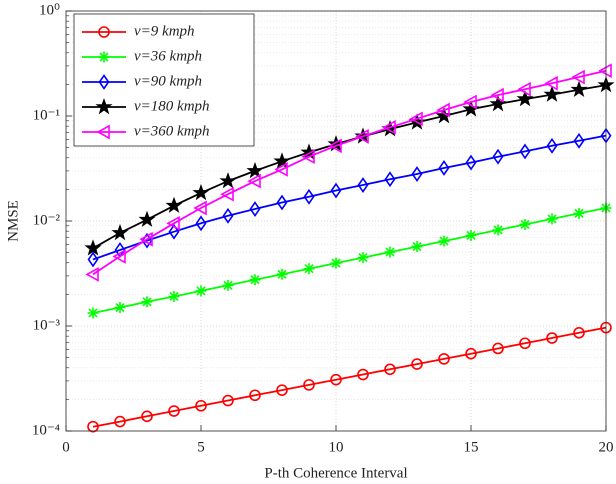  What do you see at coordinates (336, 447) in the screenshot?
I see `x-tick-label: 10` at bounding box center [336, 447].